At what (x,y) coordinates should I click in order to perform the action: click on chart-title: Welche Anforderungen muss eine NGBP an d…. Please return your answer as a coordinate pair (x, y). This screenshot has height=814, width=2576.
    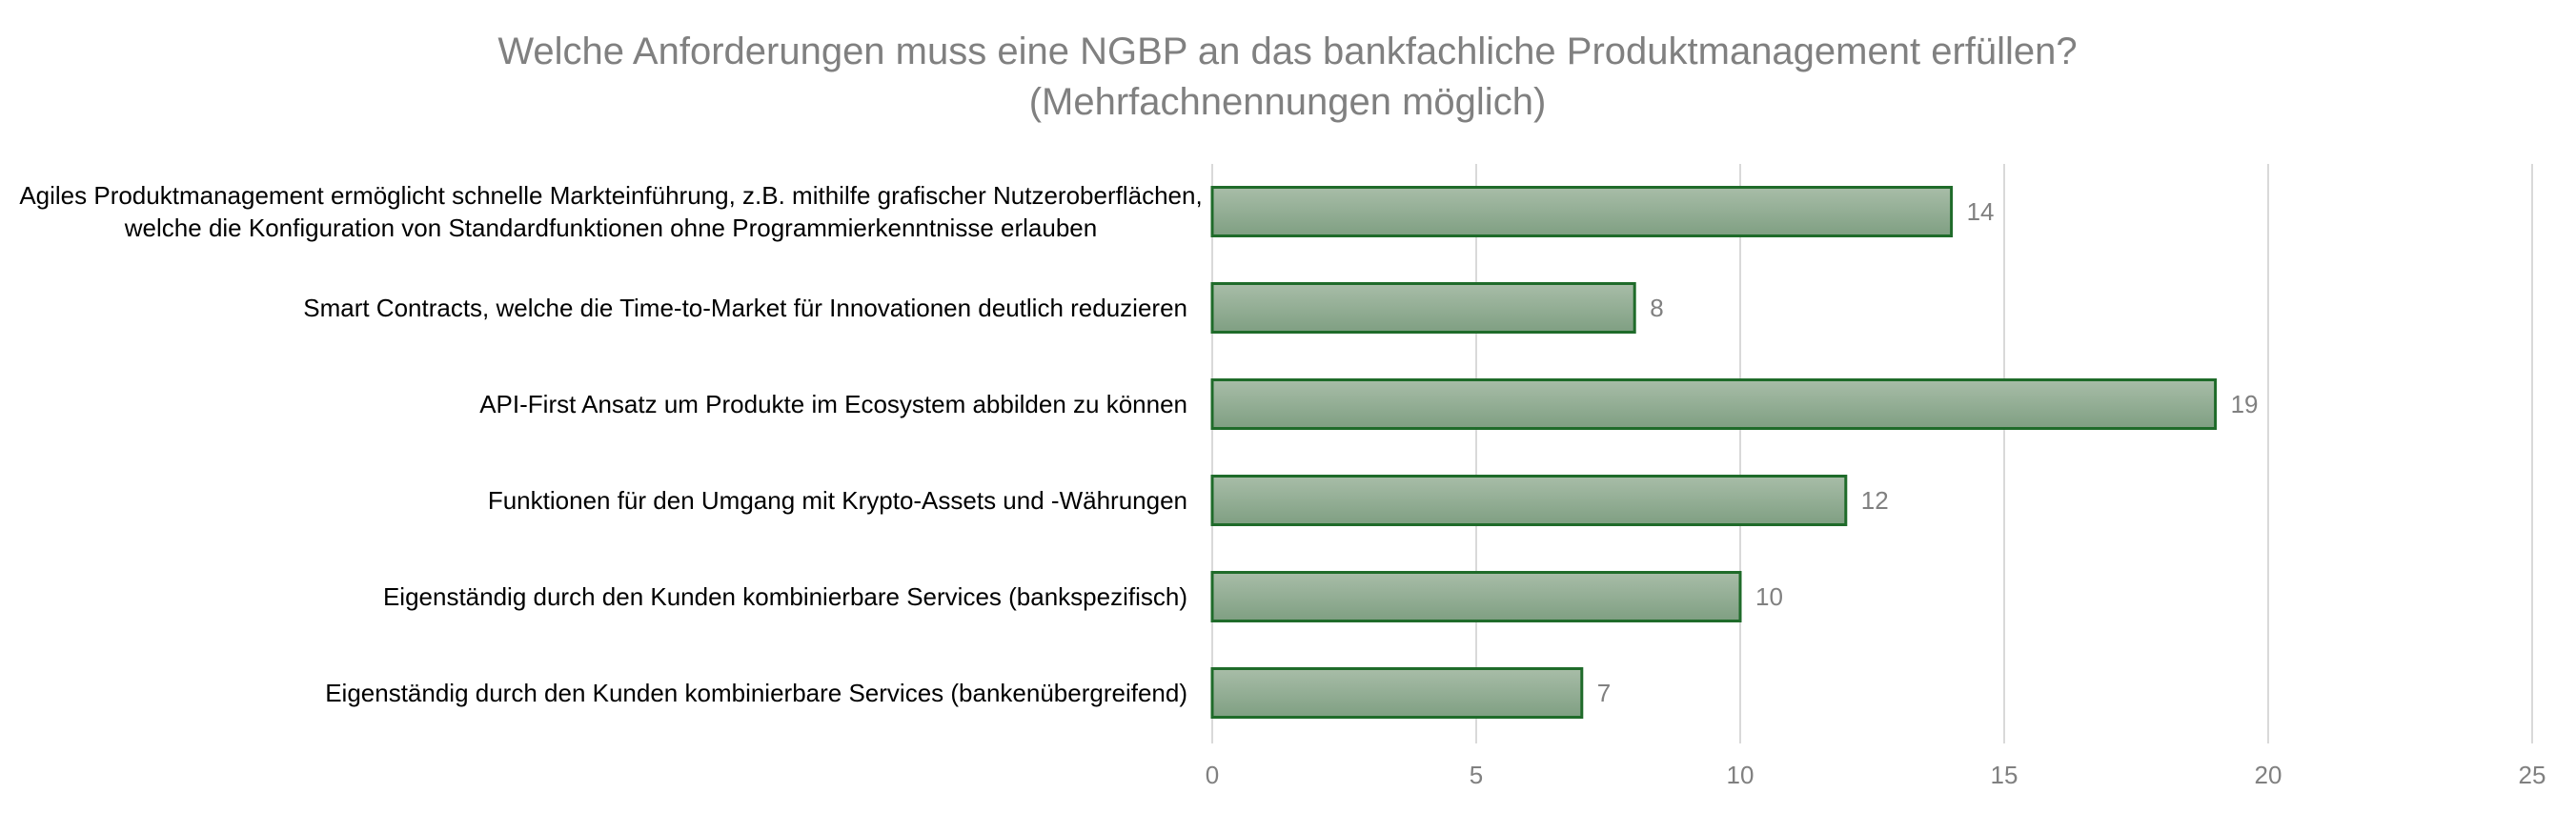
    Looking at the image, I should click on (1287, 51).